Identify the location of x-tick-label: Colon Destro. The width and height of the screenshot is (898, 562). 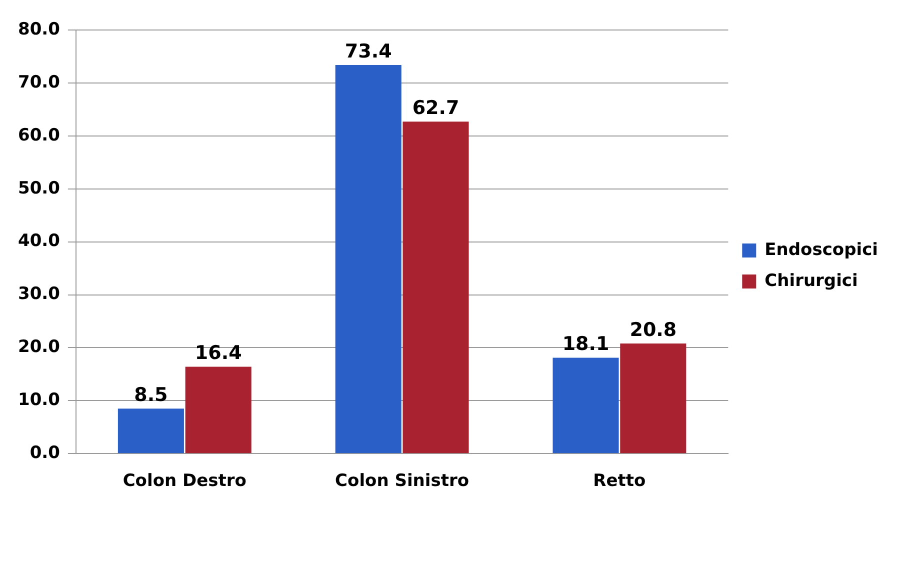
(184, 481).